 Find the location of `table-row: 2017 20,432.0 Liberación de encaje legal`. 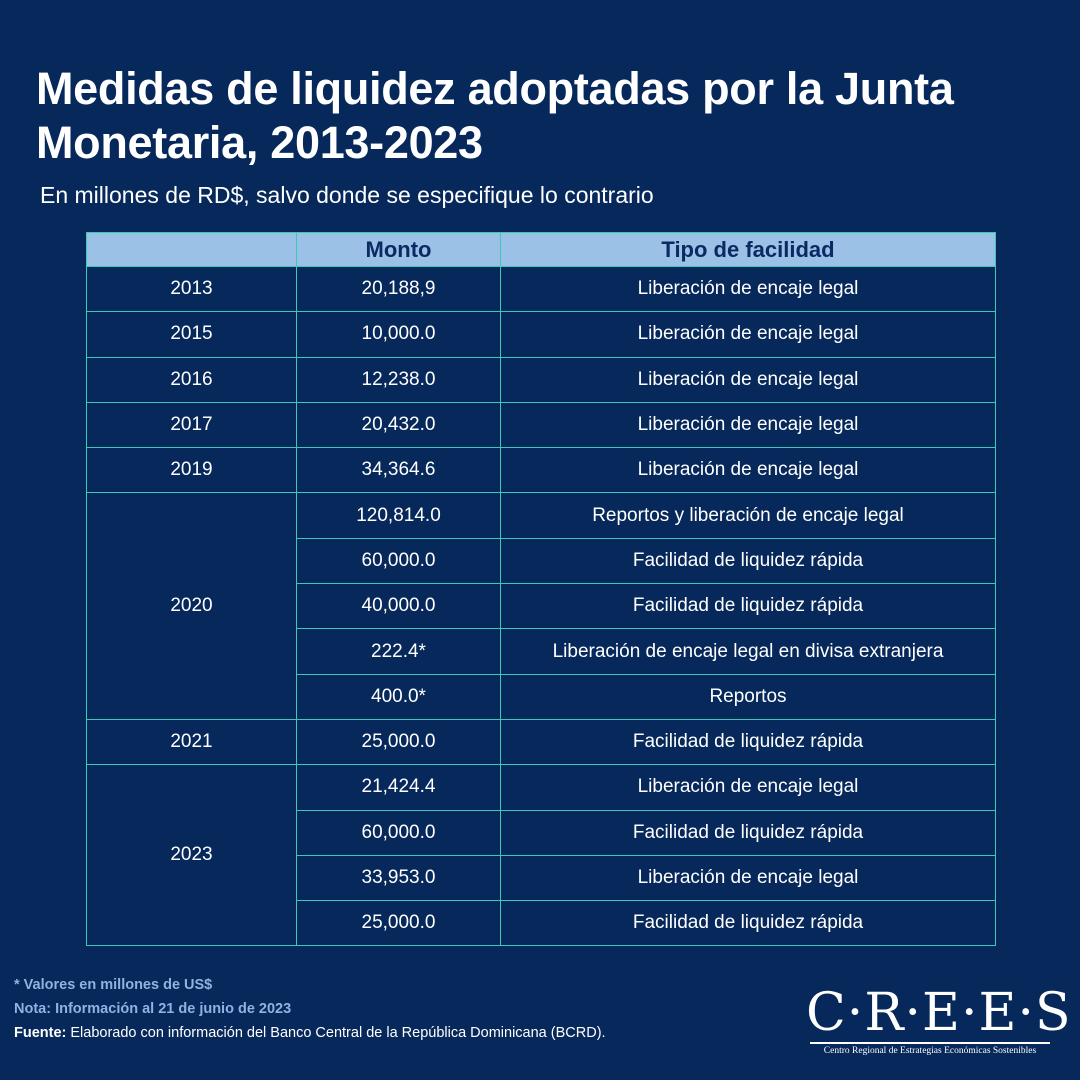

table-row: 2017 20,432.0 Liberación de encaje legal is located at coordinates (541, 425).